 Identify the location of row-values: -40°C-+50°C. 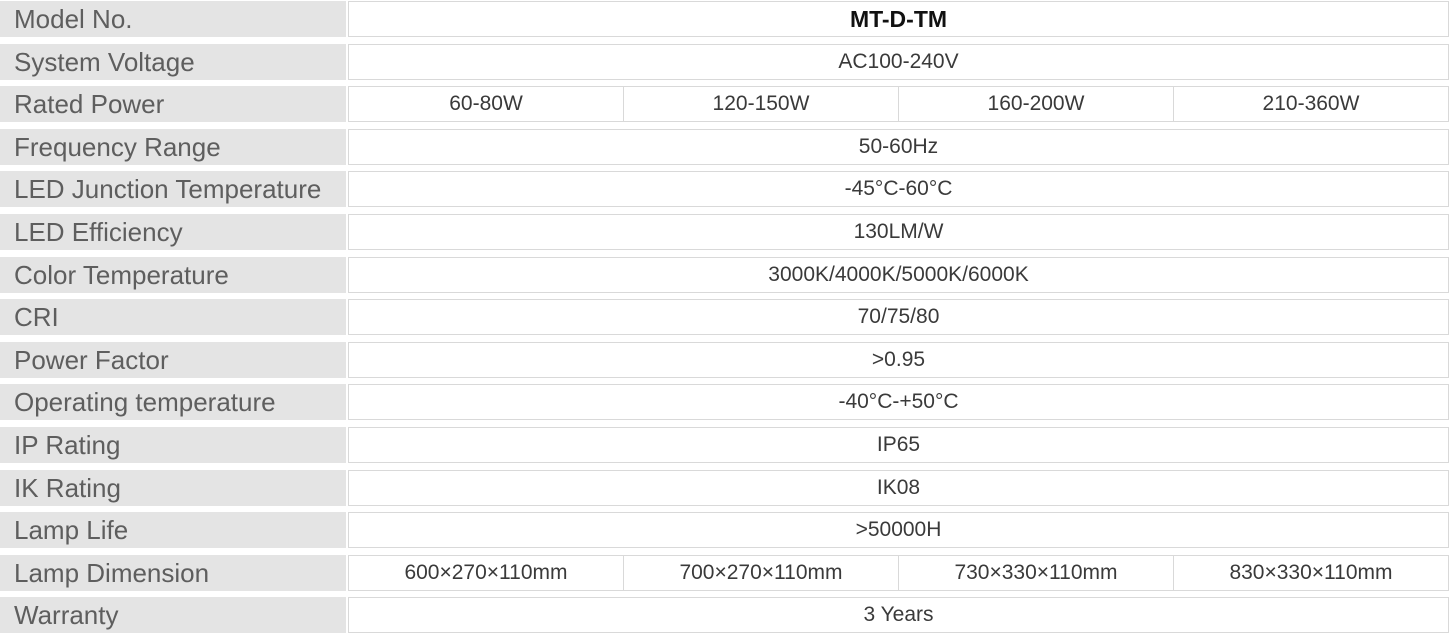
(898, 402).